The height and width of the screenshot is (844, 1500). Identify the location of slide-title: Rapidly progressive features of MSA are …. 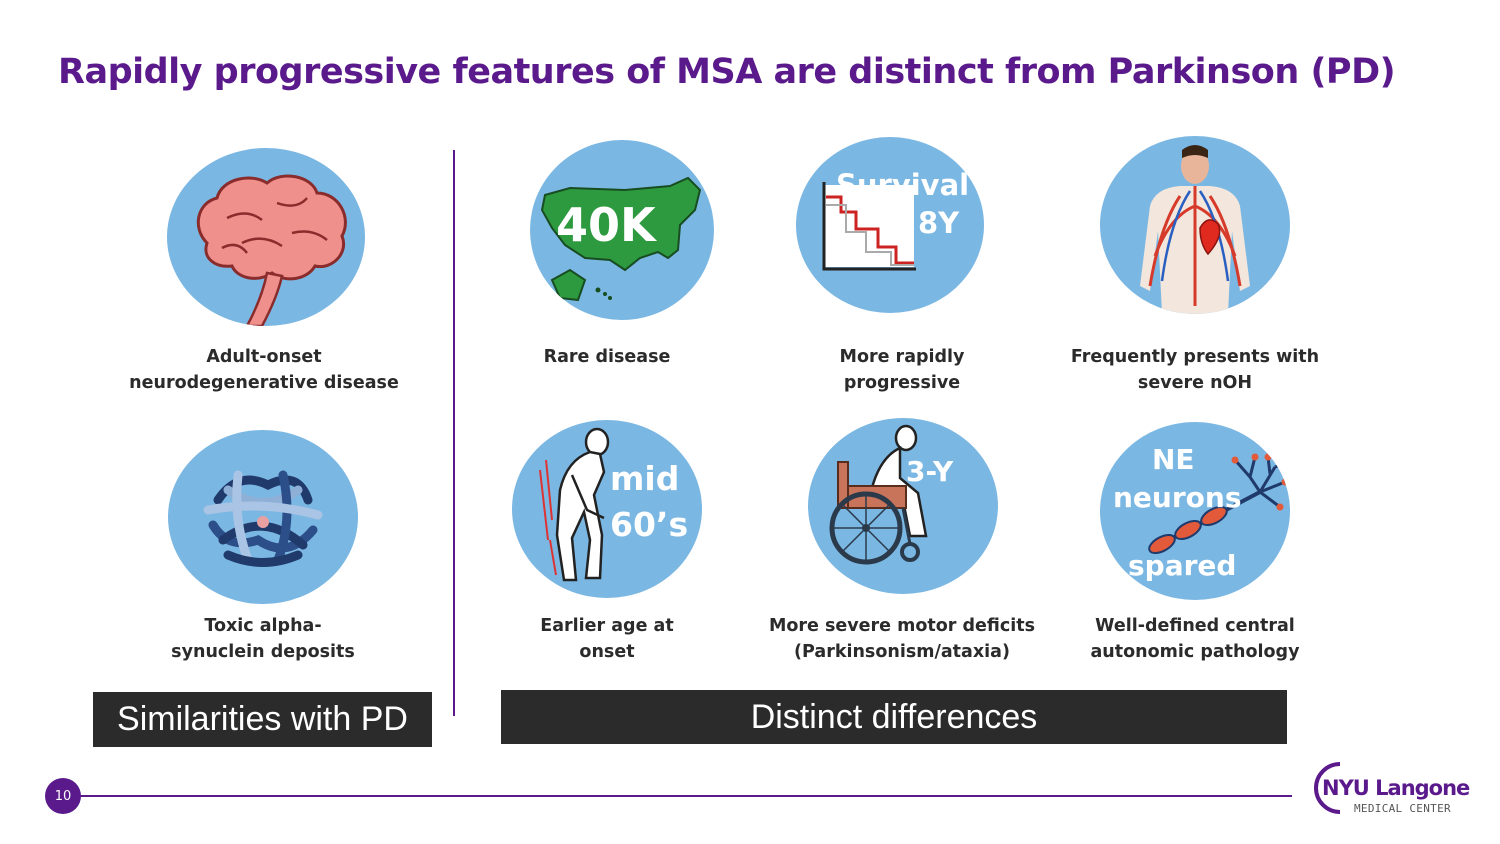
(727, 72).